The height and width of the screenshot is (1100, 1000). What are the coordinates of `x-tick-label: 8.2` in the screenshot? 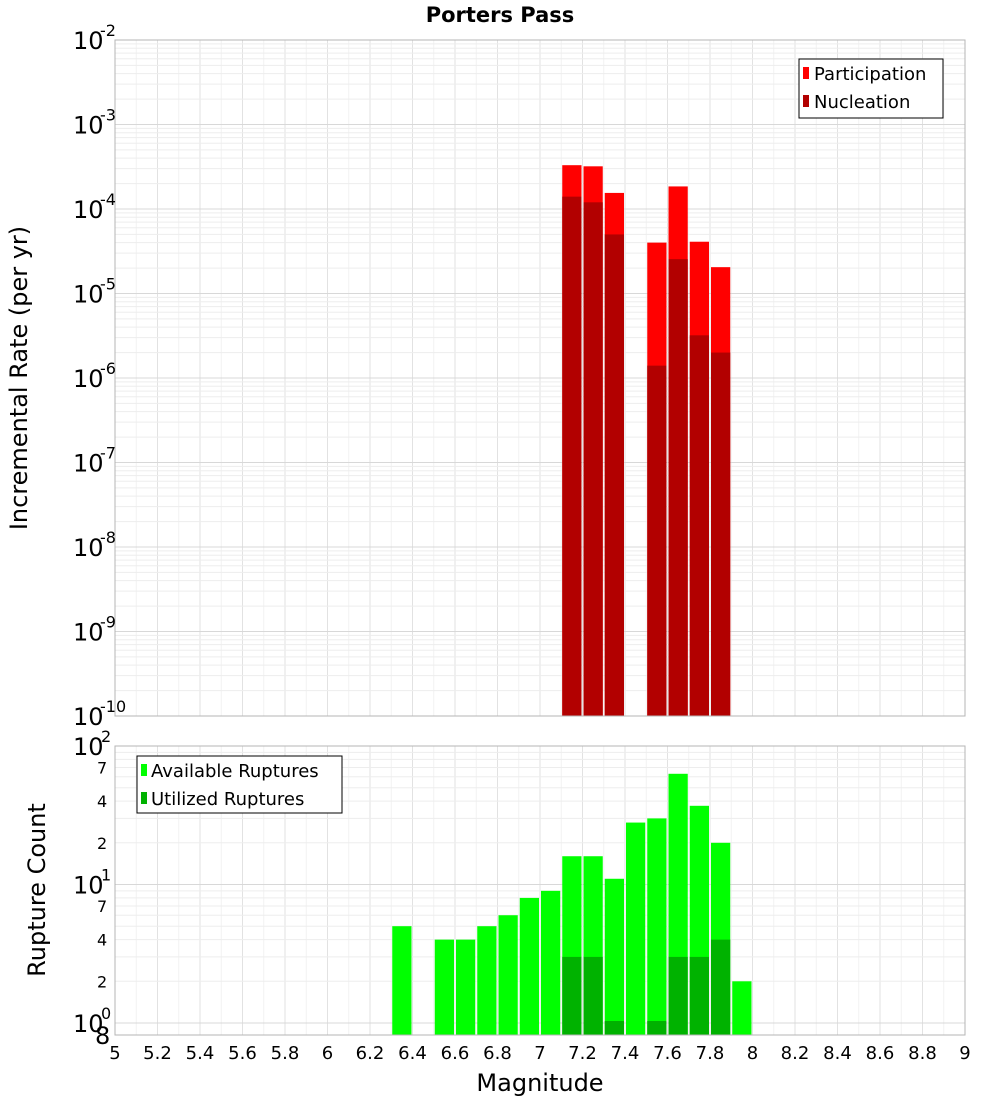 It's located at (795, 1053).